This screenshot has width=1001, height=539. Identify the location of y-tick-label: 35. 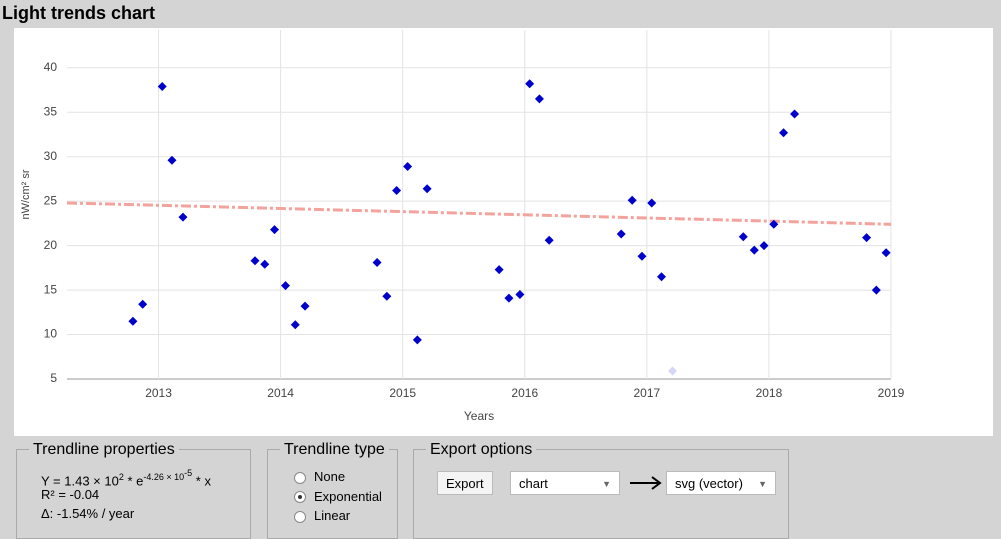
(51, 111).